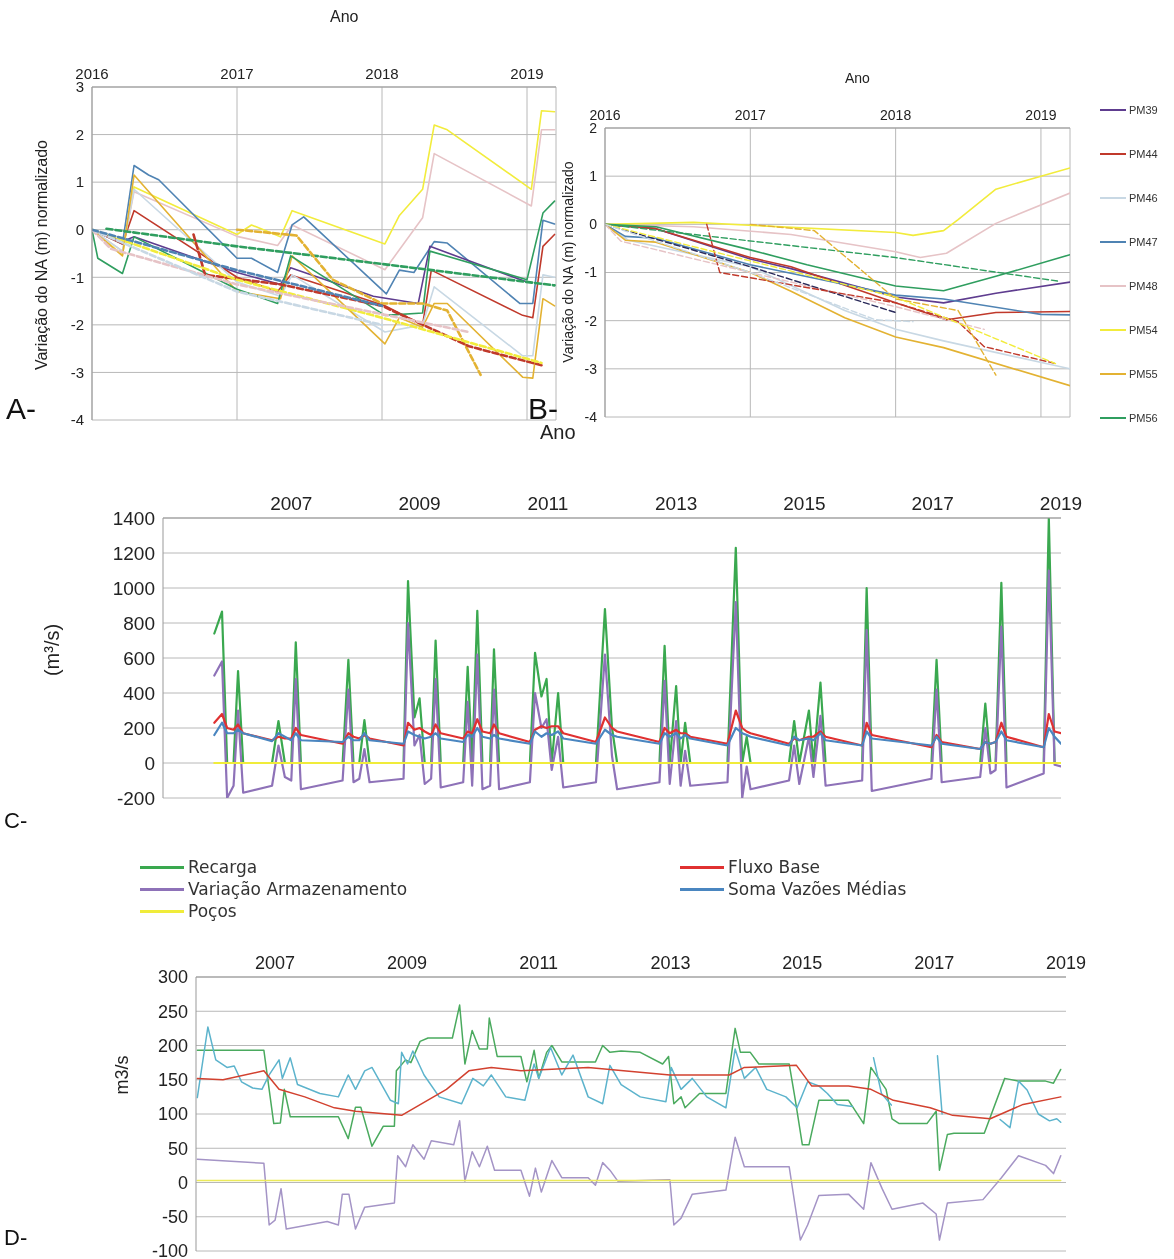 This screenshot has width=1174, height=1259. What do you see at coordinates (172, 1011) in the screenshot?
I see `y-tick-label: 250` at bounding box center [172, 1011].